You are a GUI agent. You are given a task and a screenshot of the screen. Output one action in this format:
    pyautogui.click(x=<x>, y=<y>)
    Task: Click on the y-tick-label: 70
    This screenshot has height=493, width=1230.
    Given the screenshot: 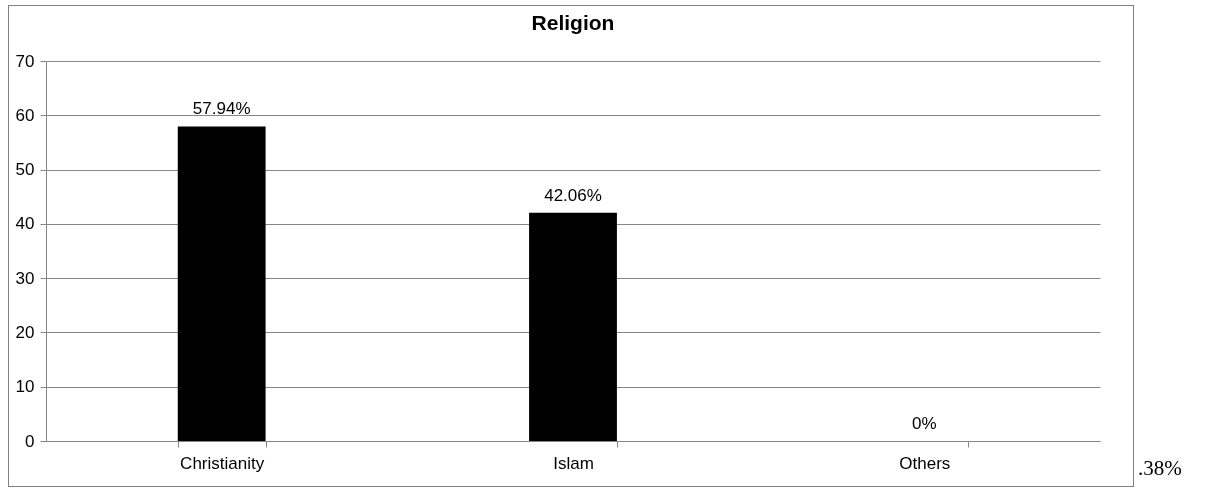 What is the action you would take?
    pyautogui.click(x=25, y=61)
    